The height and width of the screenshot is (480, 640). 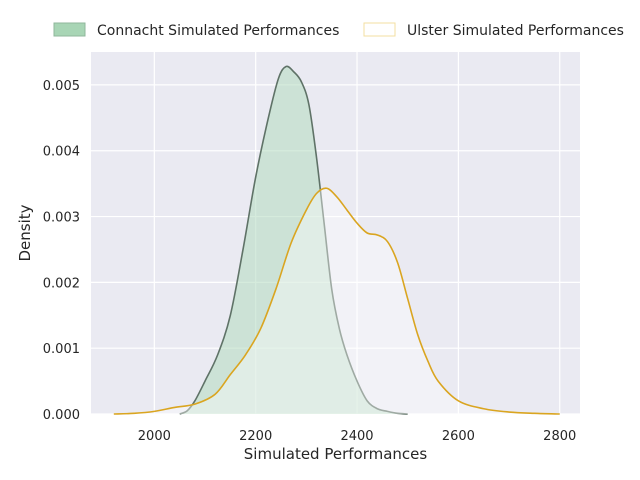 What do you see at coordinates (61, 152) in the screenshot?
I see `y-tick-label: 0.004` at bounding box center [61, 152].